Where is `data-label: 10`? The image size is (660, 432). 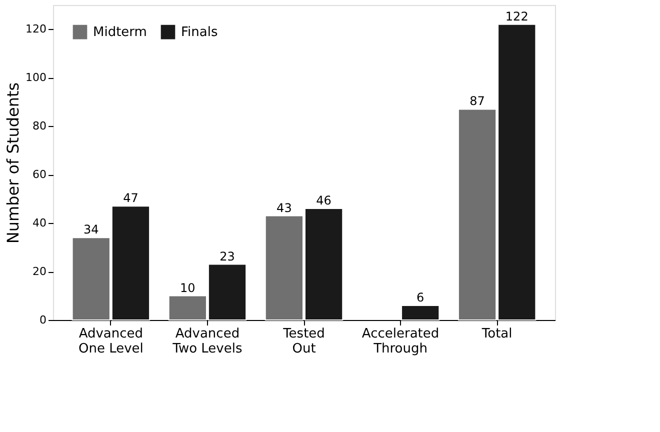 data-label: 10 is located at coordinates (188, 287).